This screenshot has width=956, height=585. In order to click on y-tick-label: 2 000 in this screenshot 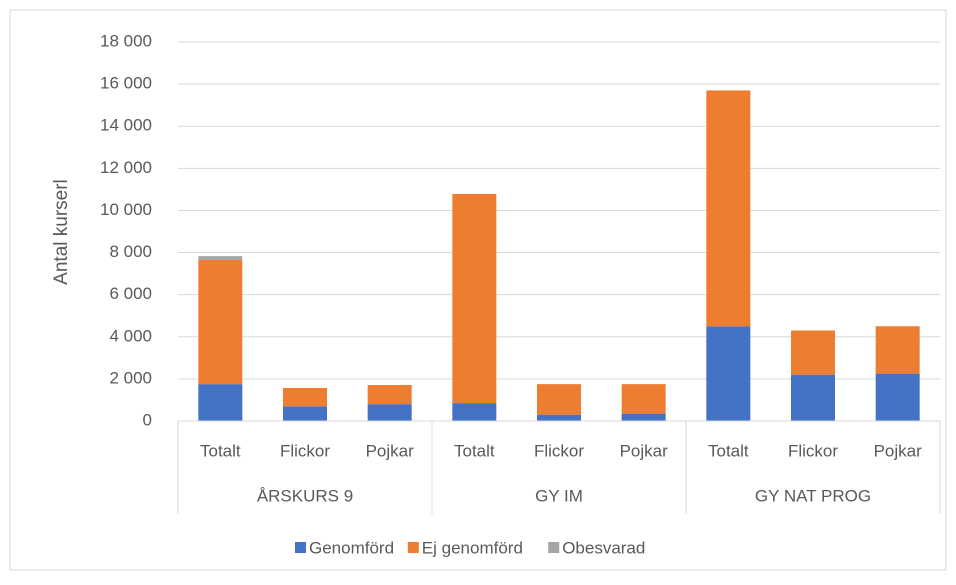, I will do `click(130, 377)`.